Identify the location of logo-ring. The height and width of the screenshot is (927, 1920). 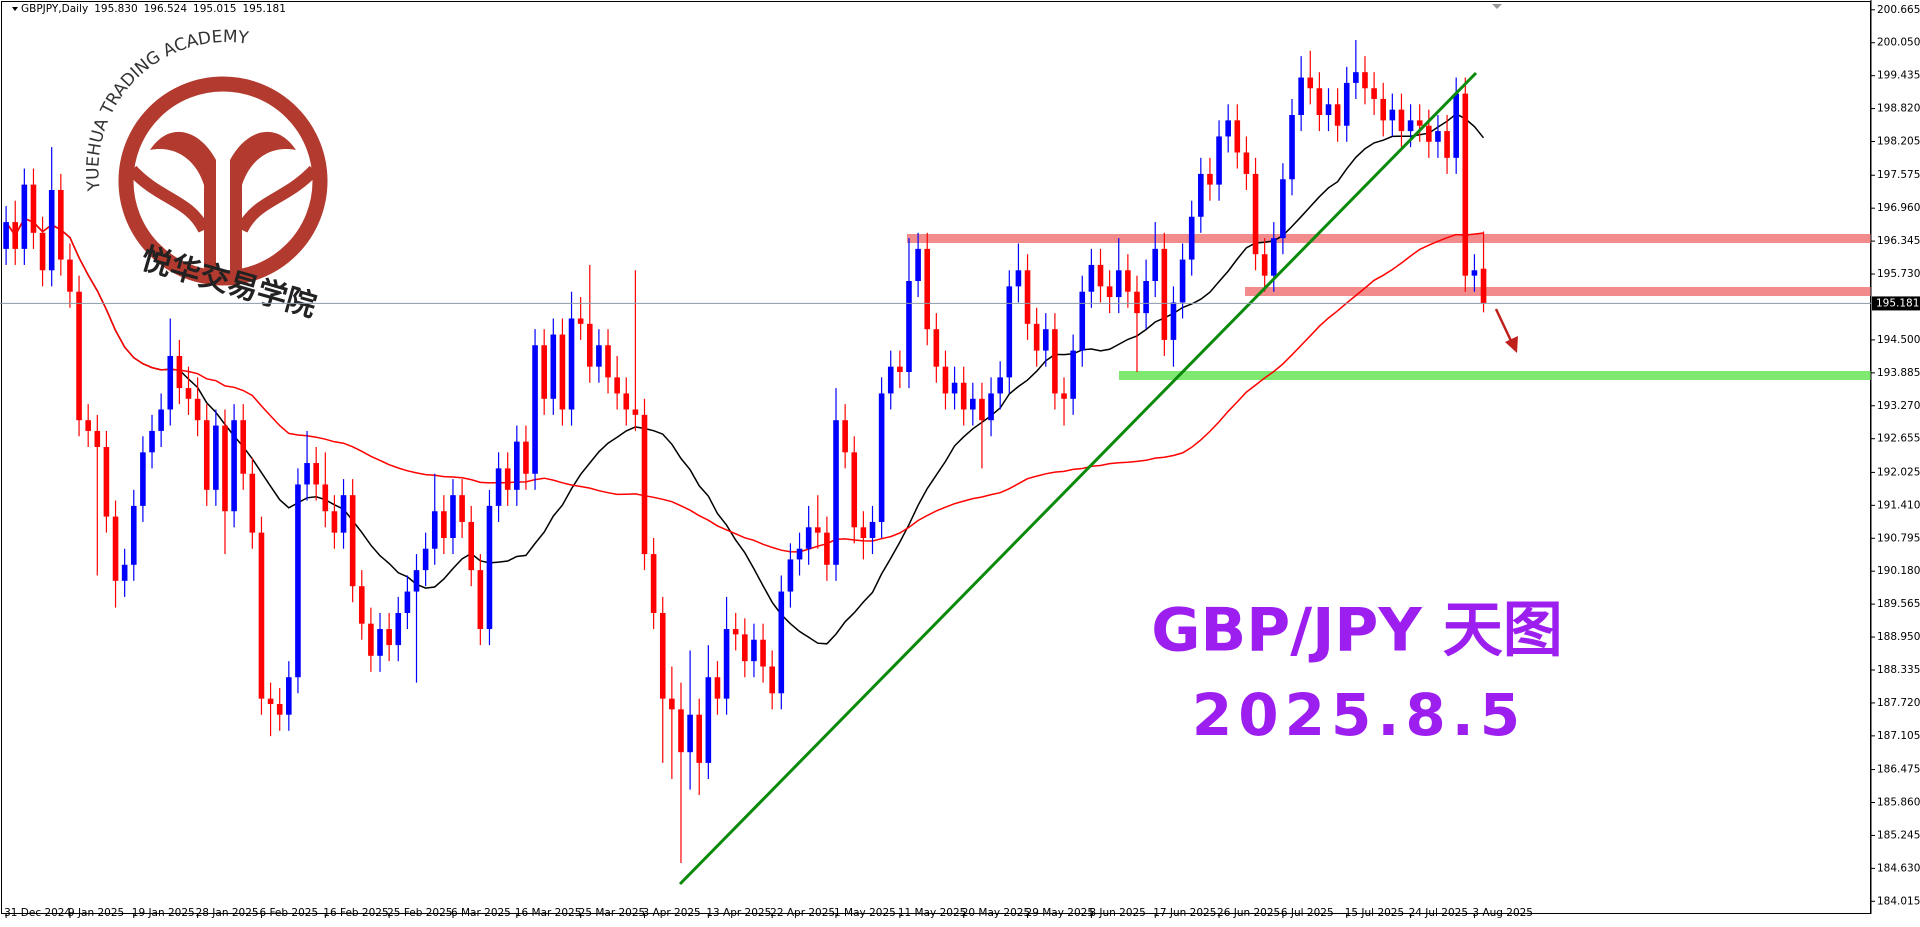
(223, 181).